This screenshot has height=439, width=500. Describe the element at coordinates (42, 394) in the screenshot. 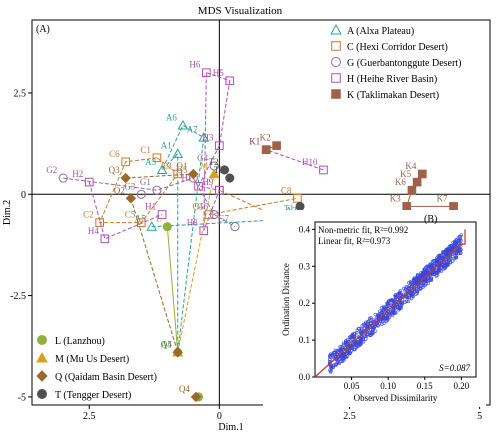

I see `legend-marker-T` at that location.